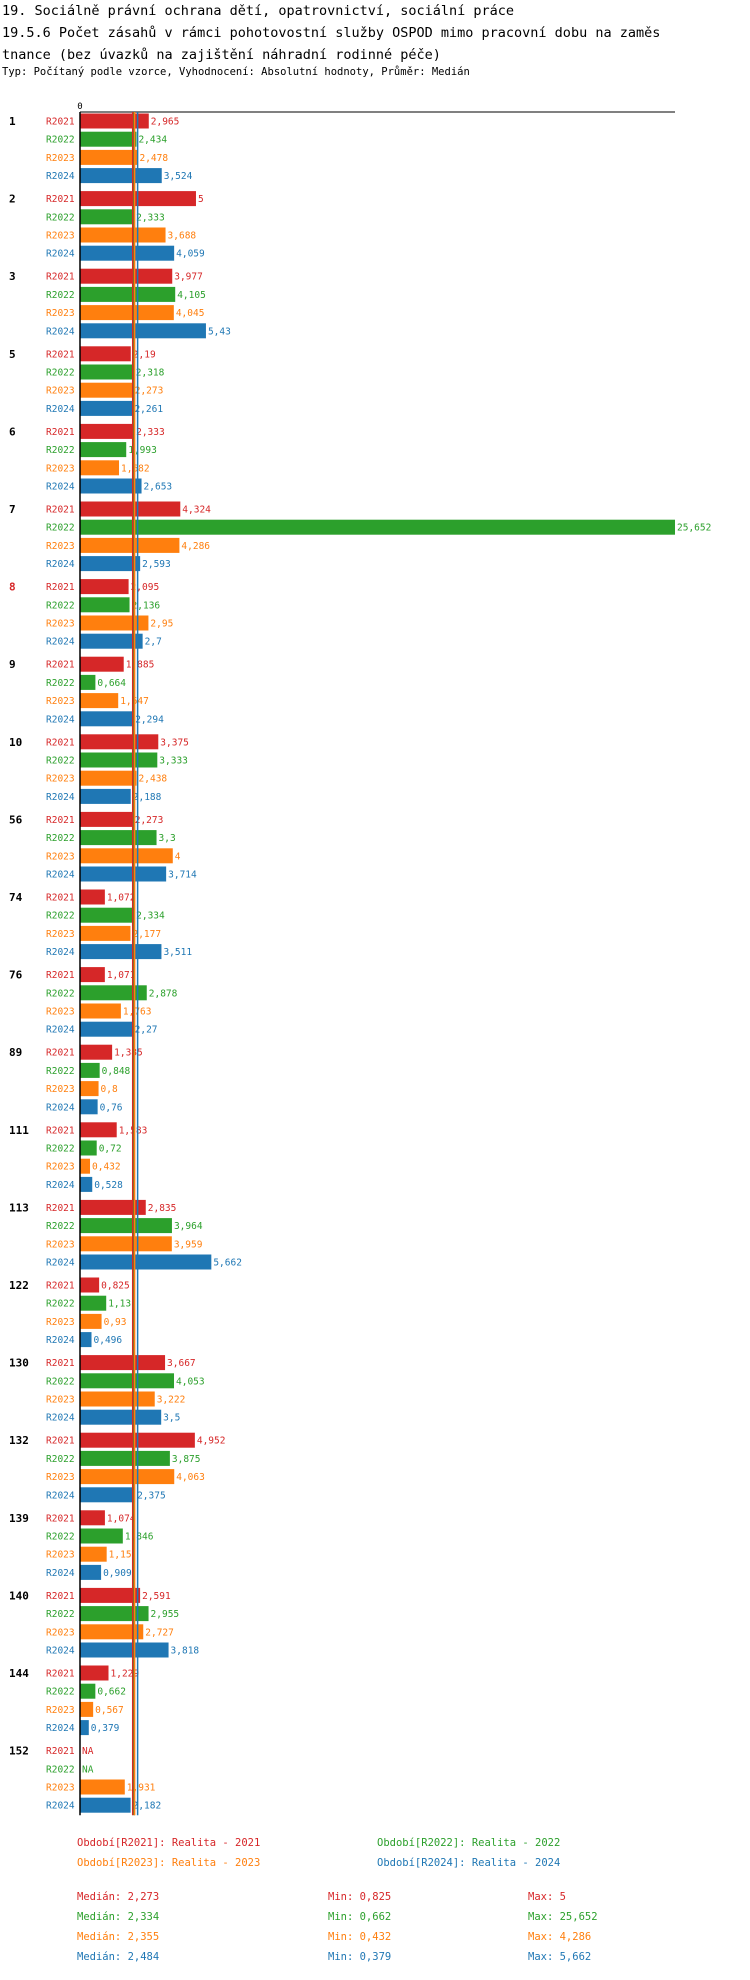  I want to click on value-label-130-R2023: 3,222, so click(171, 1400).